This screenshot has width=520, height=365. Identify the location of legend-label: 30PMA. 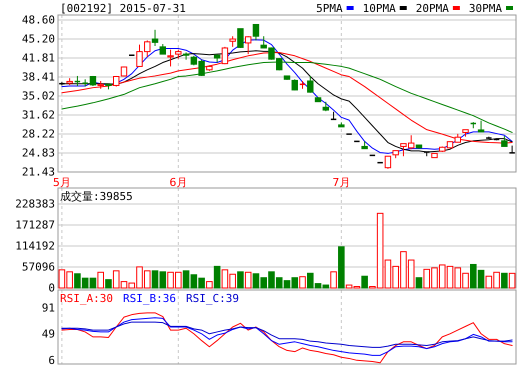
(485, 8).